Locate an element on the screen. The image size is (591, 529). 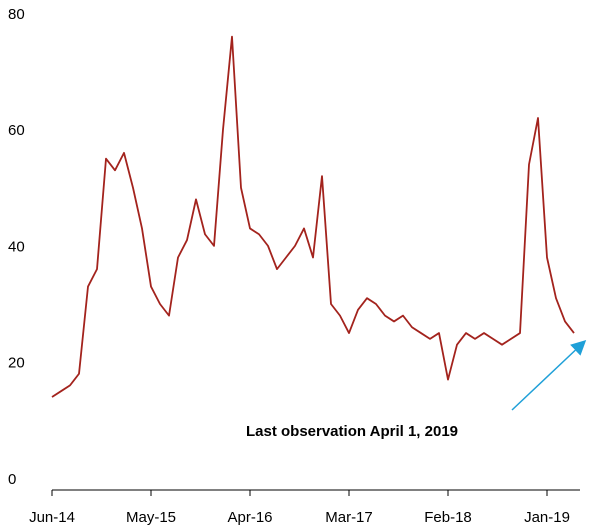
x-tick-label: Mar-17 is located at coordinates (349, 517).